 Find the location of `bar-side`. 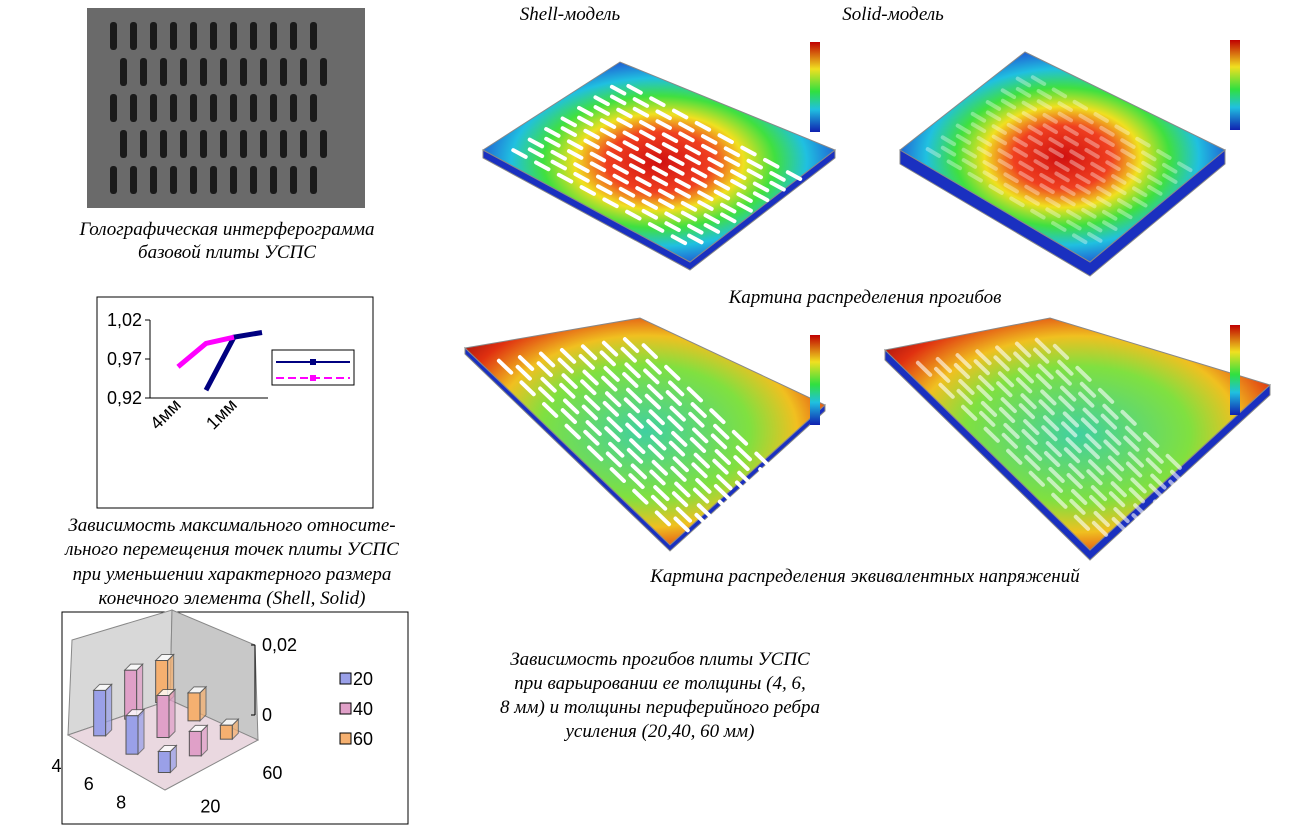

bar-side is located at coordinates (172, 713).